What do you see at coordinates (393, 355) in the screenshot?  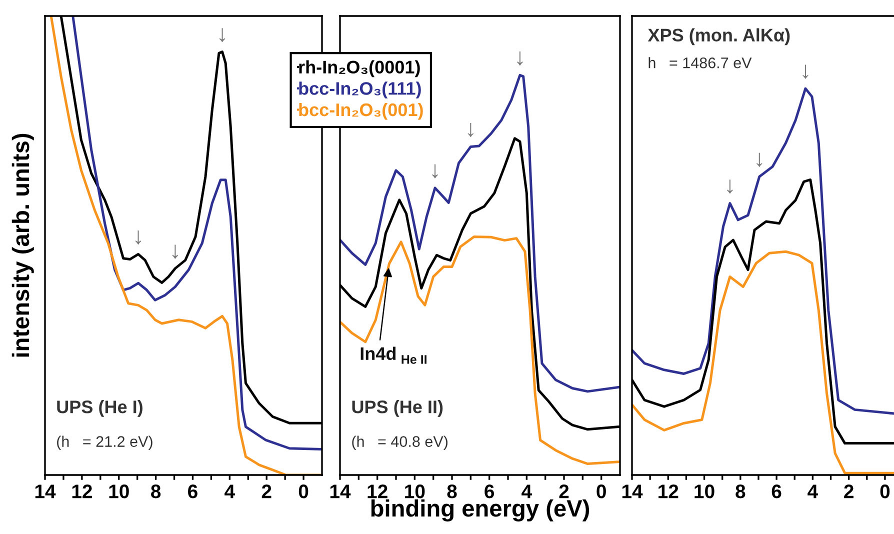 I see `annotation: In4d He II` at bounding box center [393, 355].